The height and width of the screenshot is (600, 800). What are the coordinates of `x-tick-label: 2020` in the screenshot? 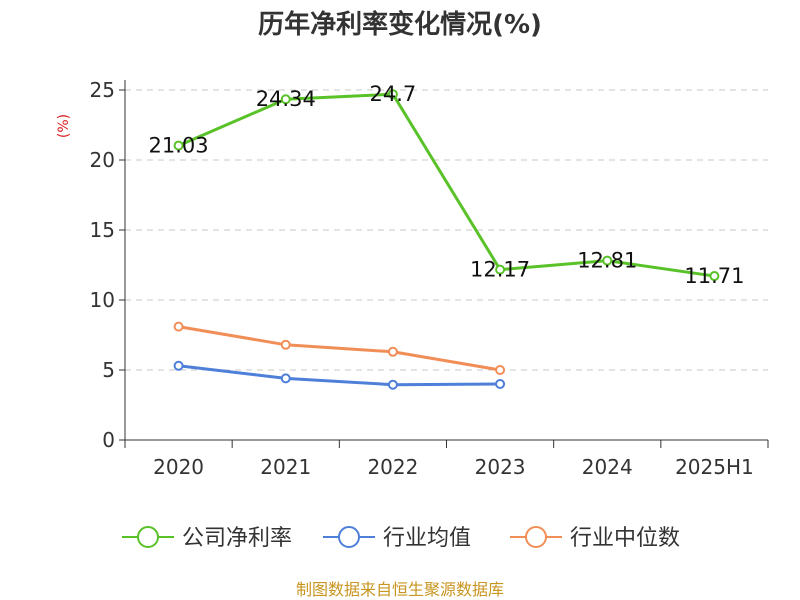 It's located at (178, 467).